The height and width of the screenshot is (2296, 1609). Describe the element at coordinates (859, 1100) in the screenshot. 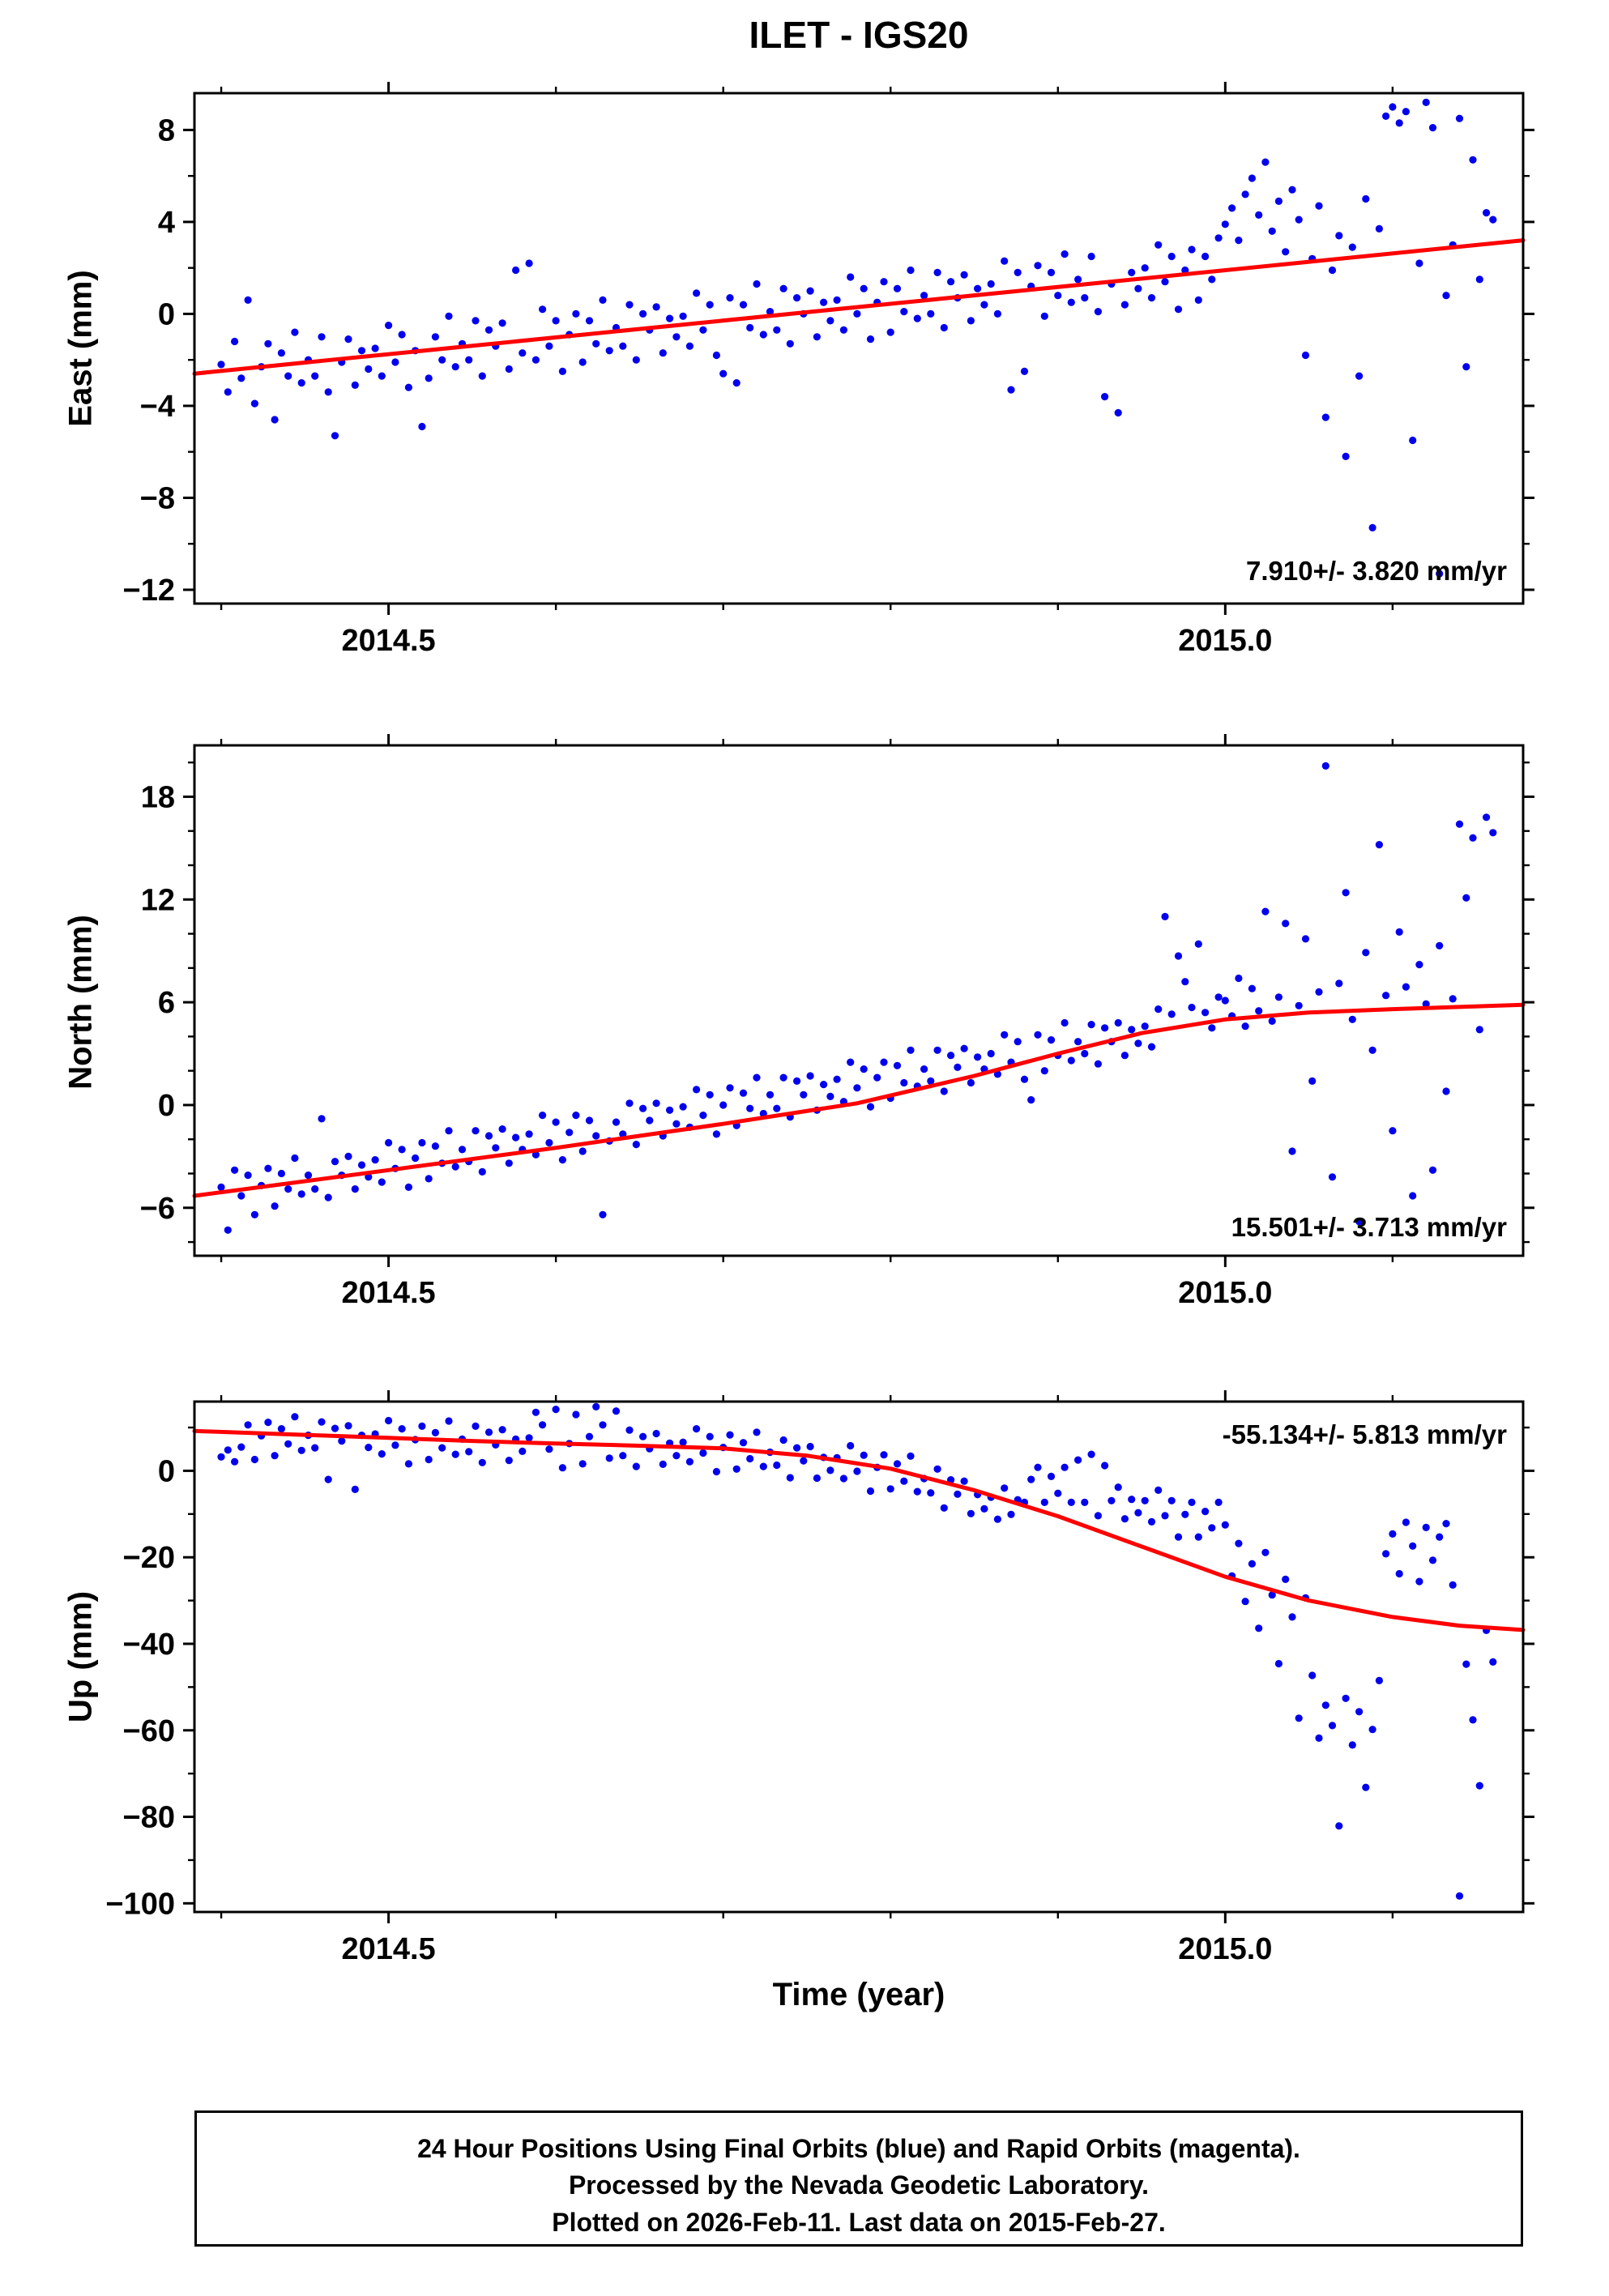

I see `panel-north-trend` at that location.